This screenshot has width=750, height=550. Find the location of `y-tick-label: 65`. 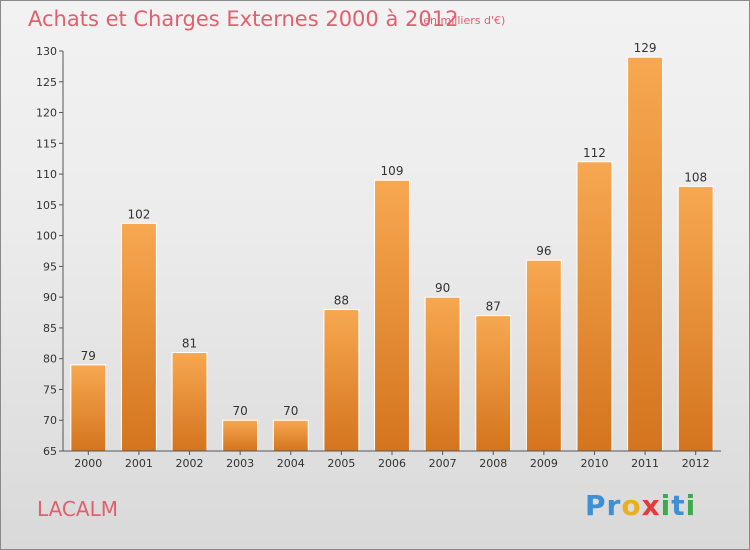

y-tick-label: 65 is located at coordinates (50, 451).